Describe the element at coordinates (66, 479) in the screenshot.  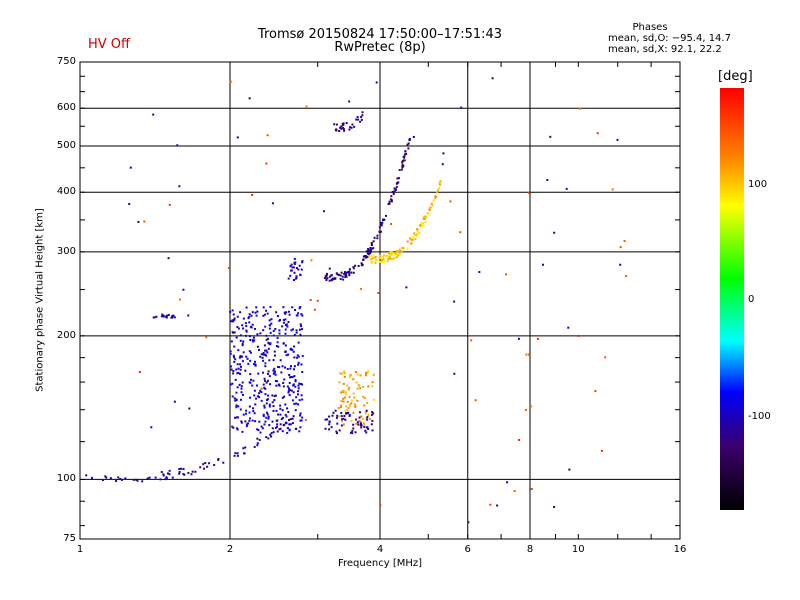
I see `y-tick-label: 100` at that location.